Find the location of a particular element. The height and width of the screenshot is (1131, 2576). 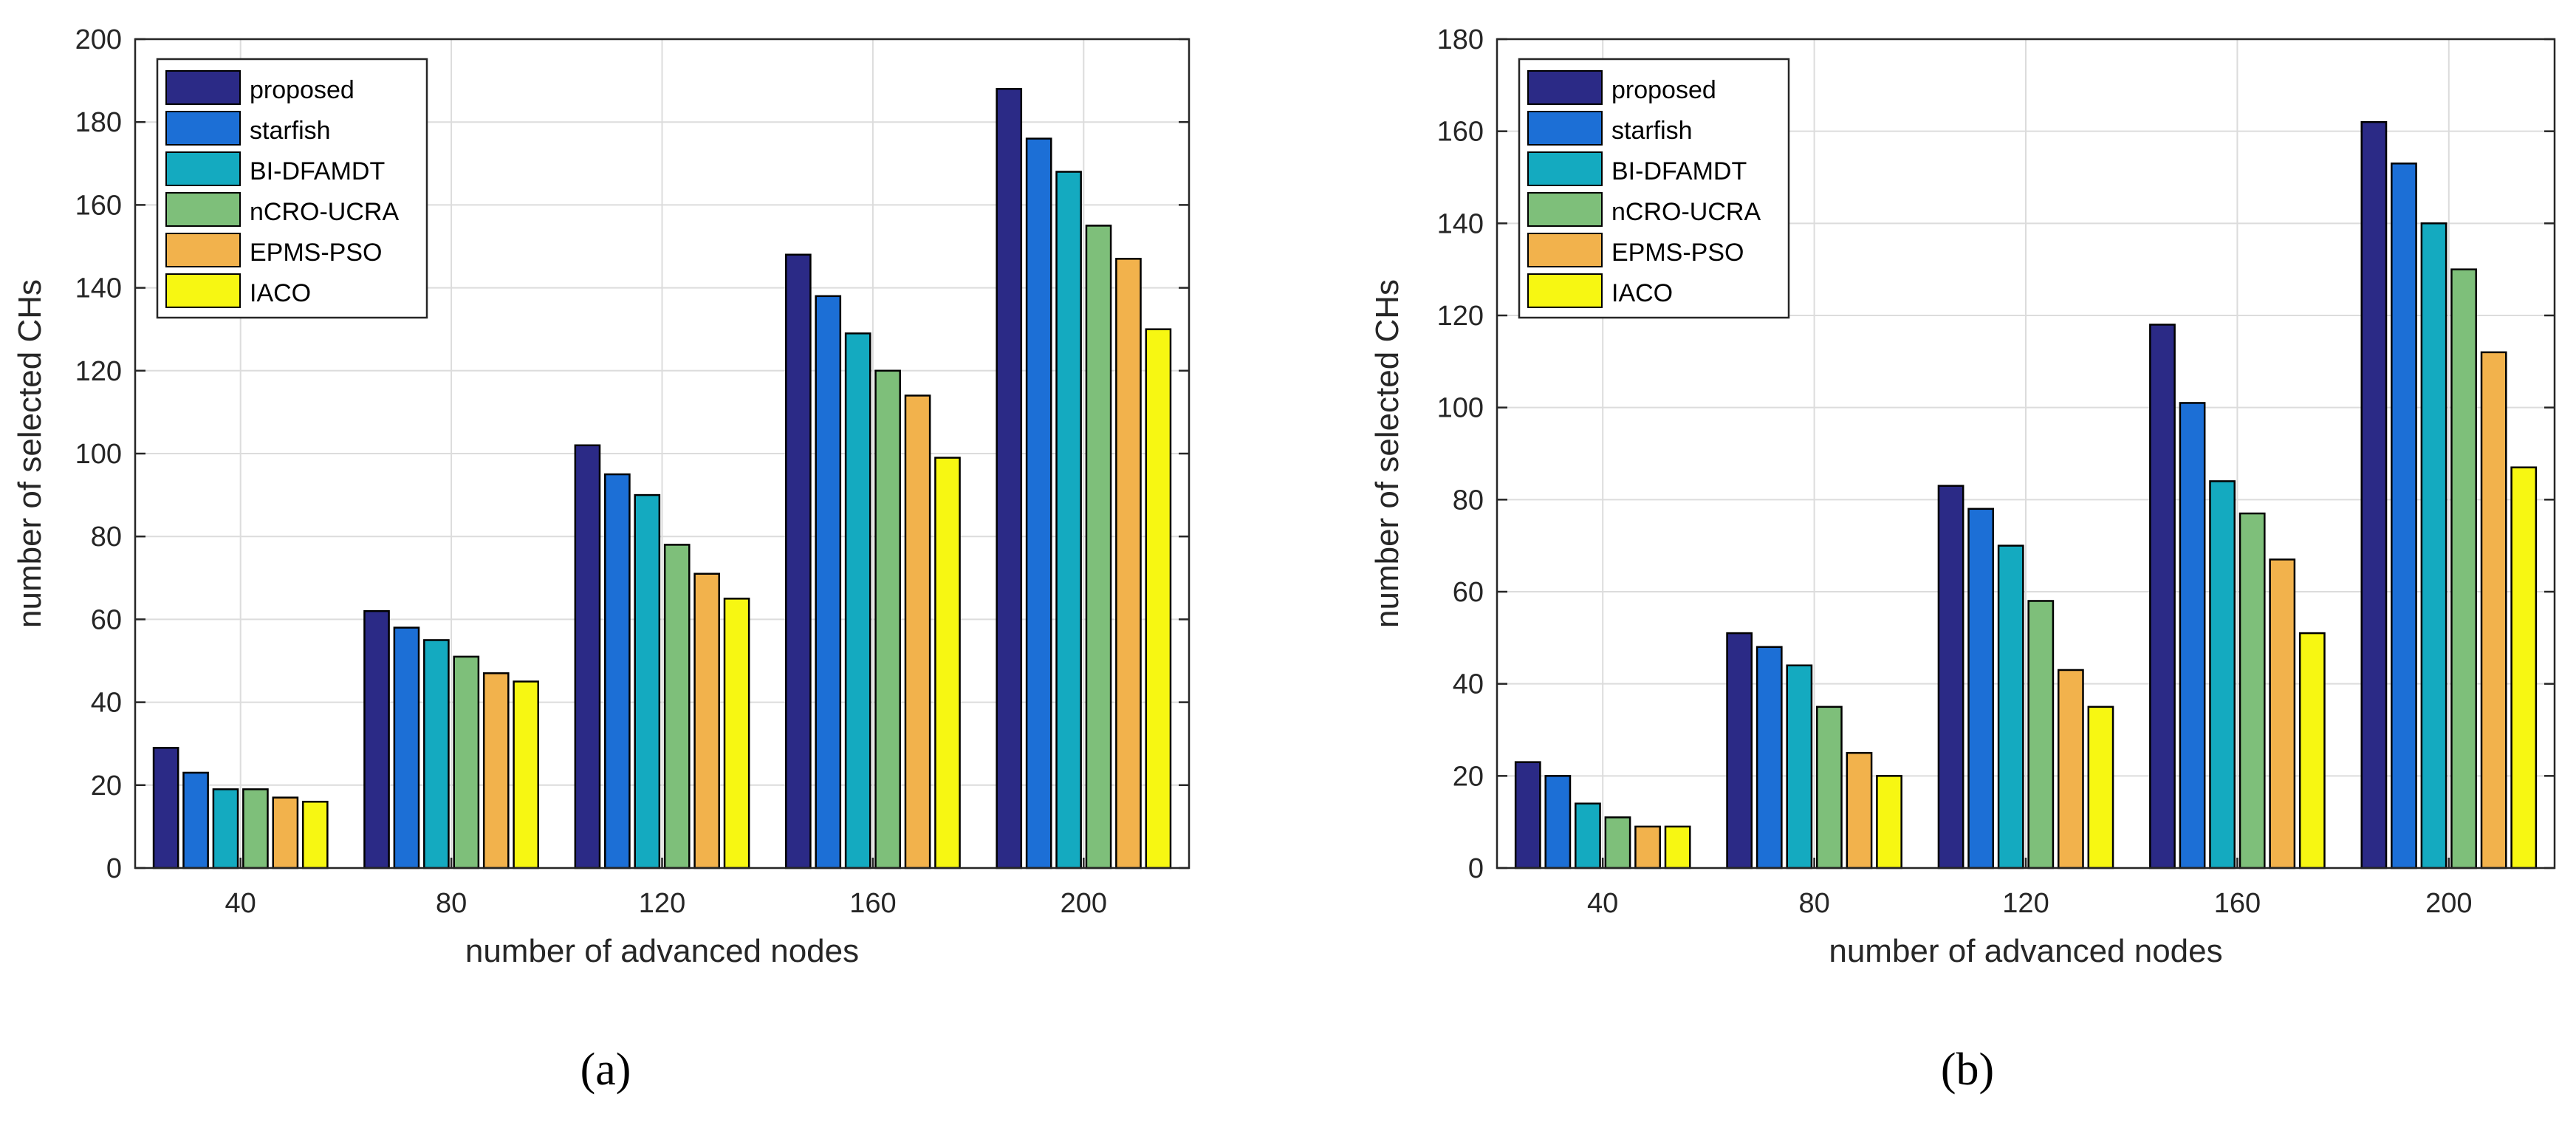

x-axis-label: number of advanced nodes is located at coordinates (662, 951).